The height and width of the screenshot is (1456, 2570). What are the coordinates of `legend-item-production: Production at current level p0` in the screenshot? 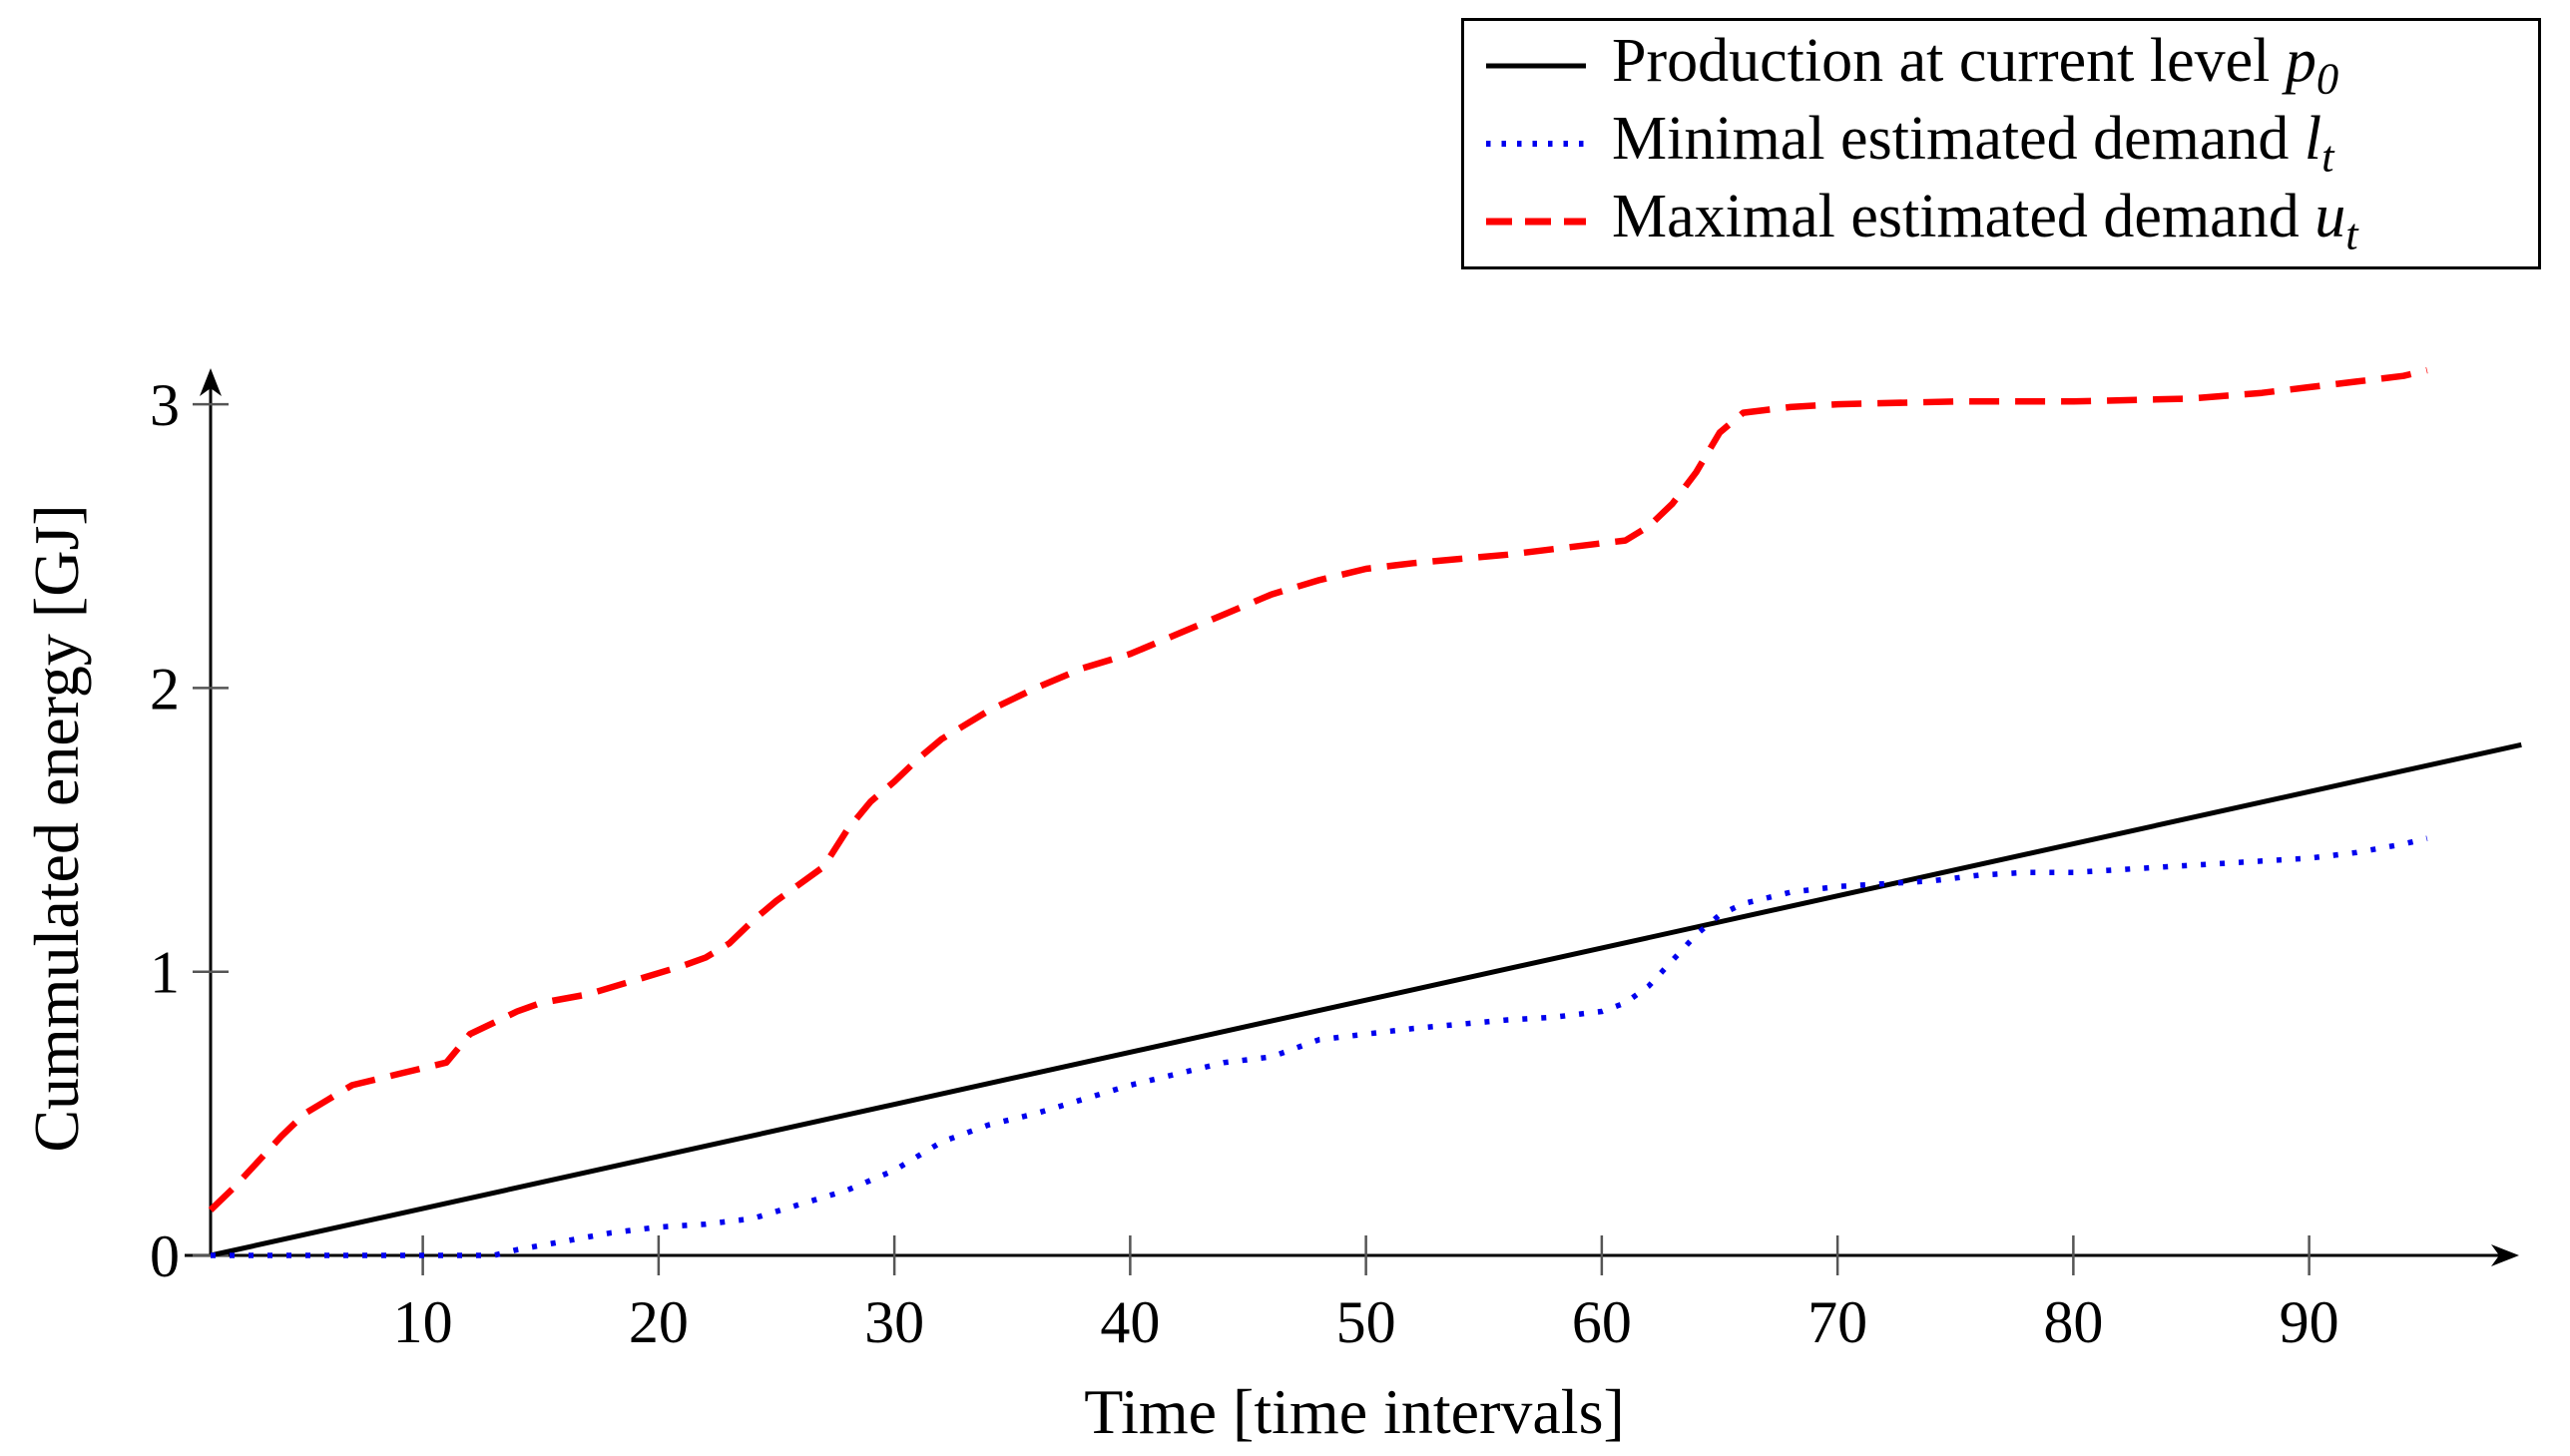 It's located at (2007, 65).